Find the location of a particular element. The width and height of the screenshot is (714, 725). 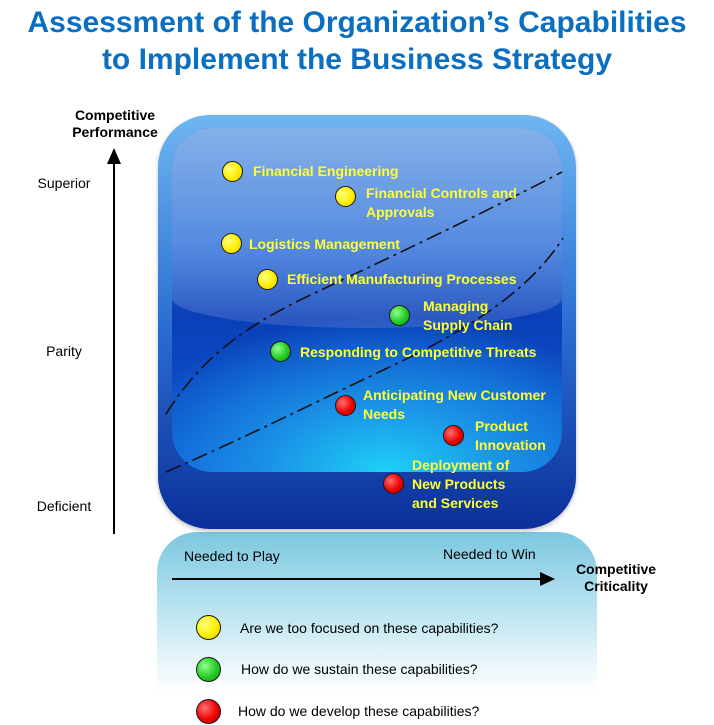

y-tick-deficient: Deficient is located at coordinates (64, 506).